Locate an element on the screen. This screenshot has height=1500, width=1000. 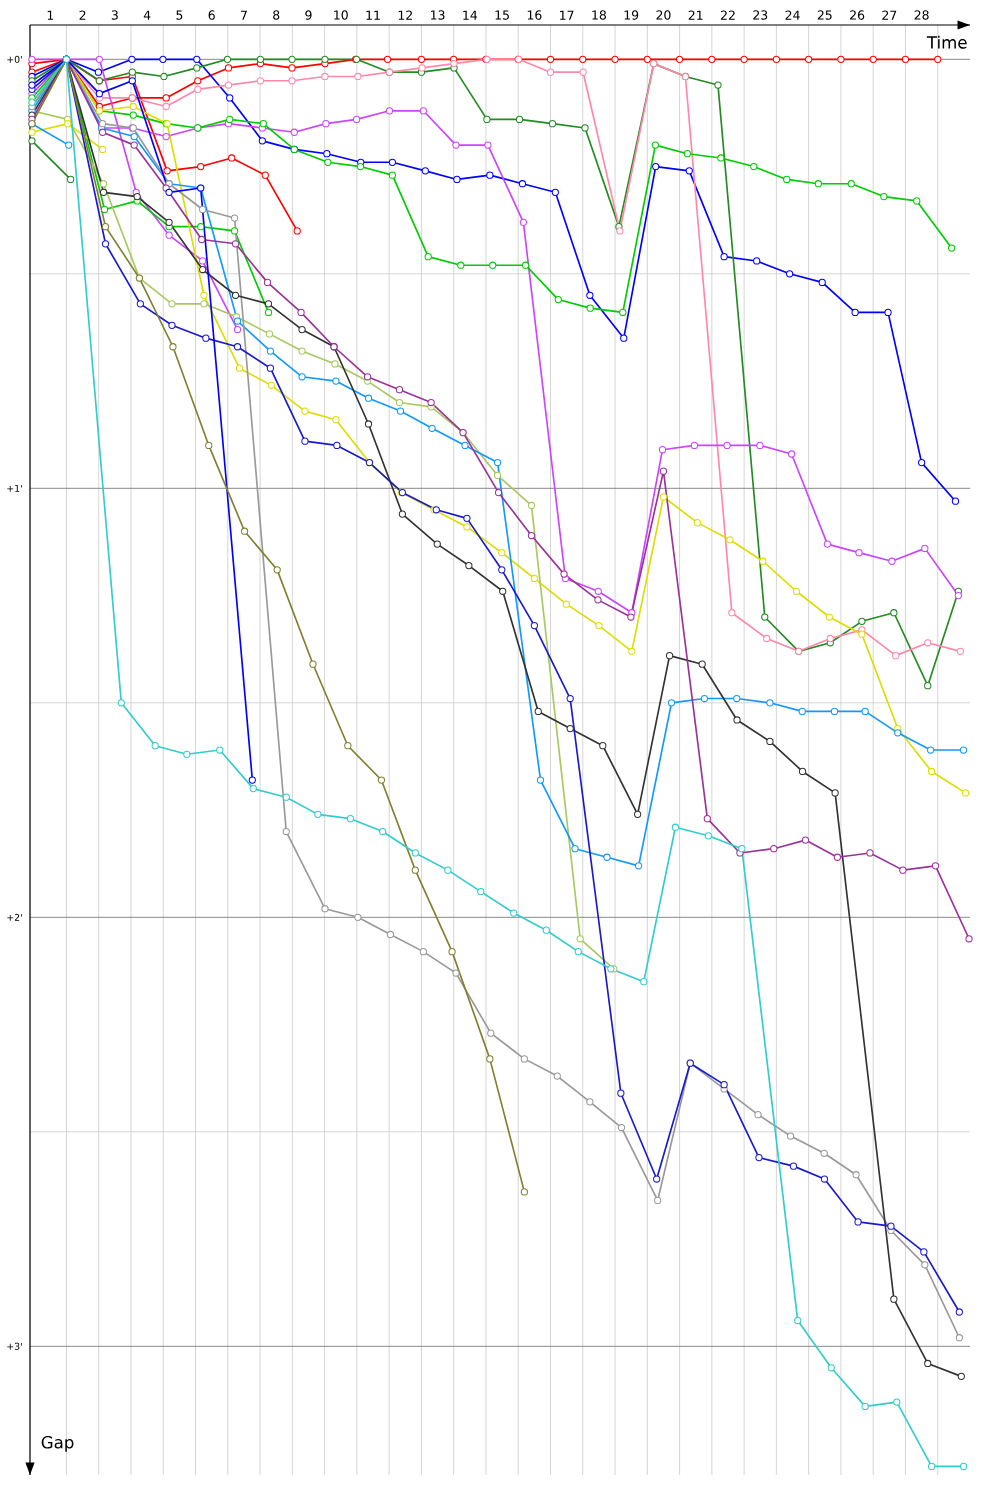
x-tick-label: 14 is located at coordinates (470, 15).